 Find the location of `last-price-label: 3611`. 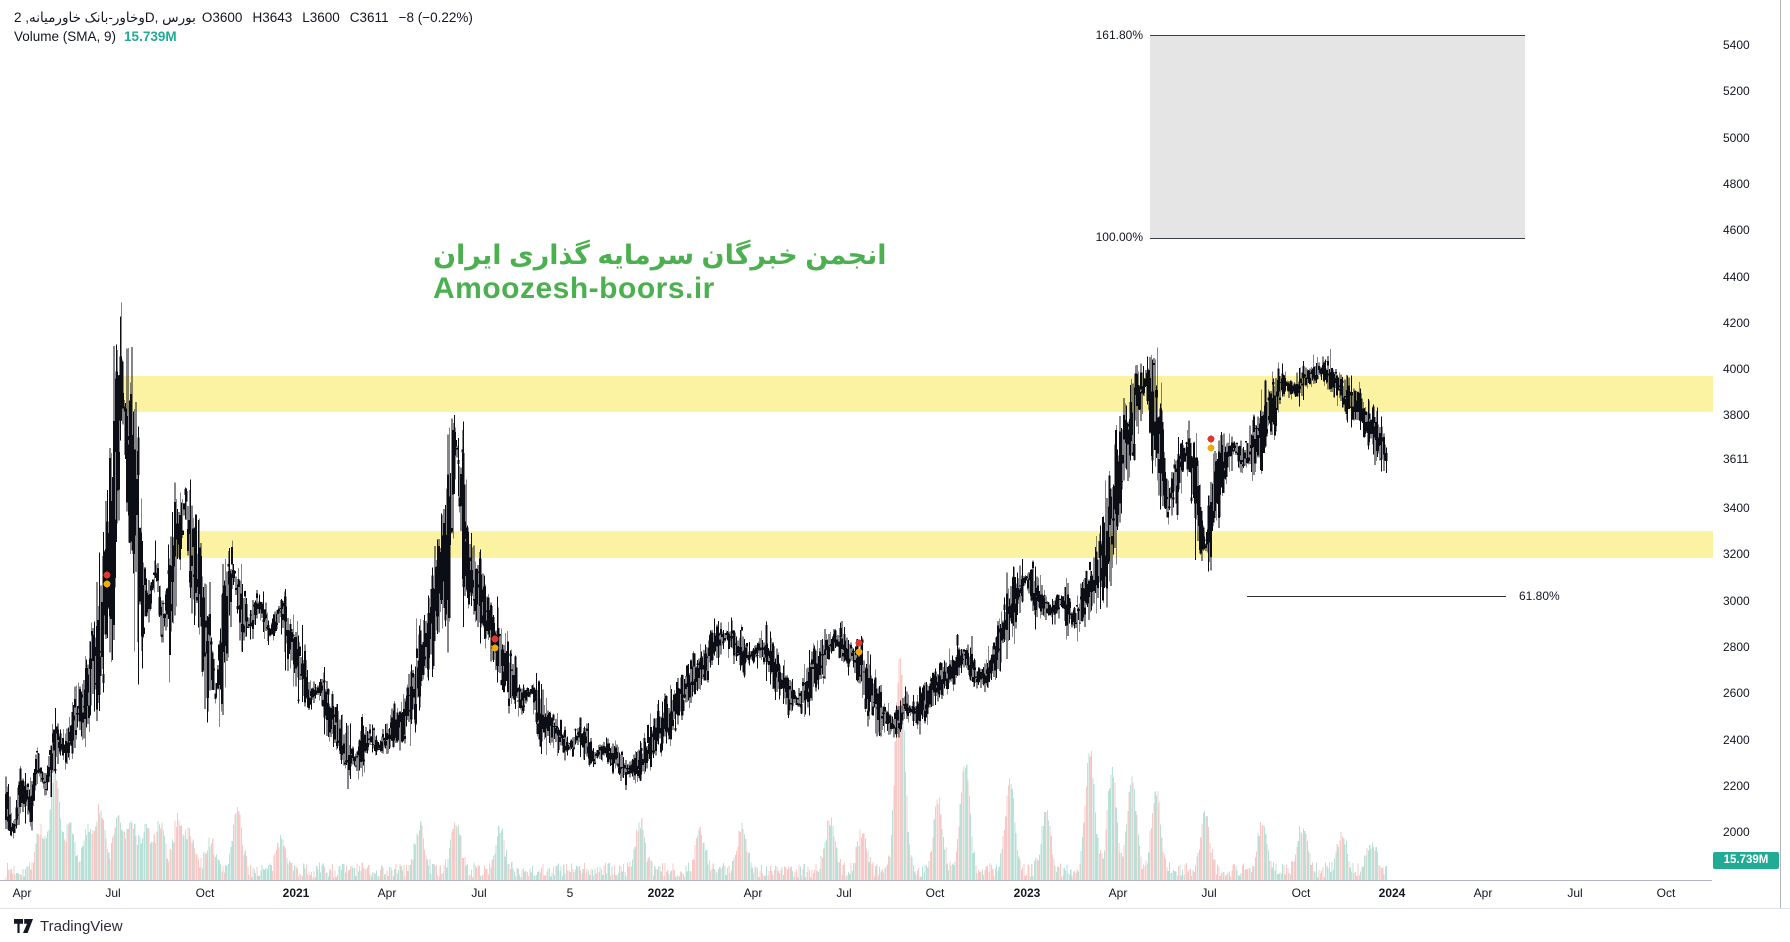

last-price-label: 3611 is located at coordinates (1736, 459).